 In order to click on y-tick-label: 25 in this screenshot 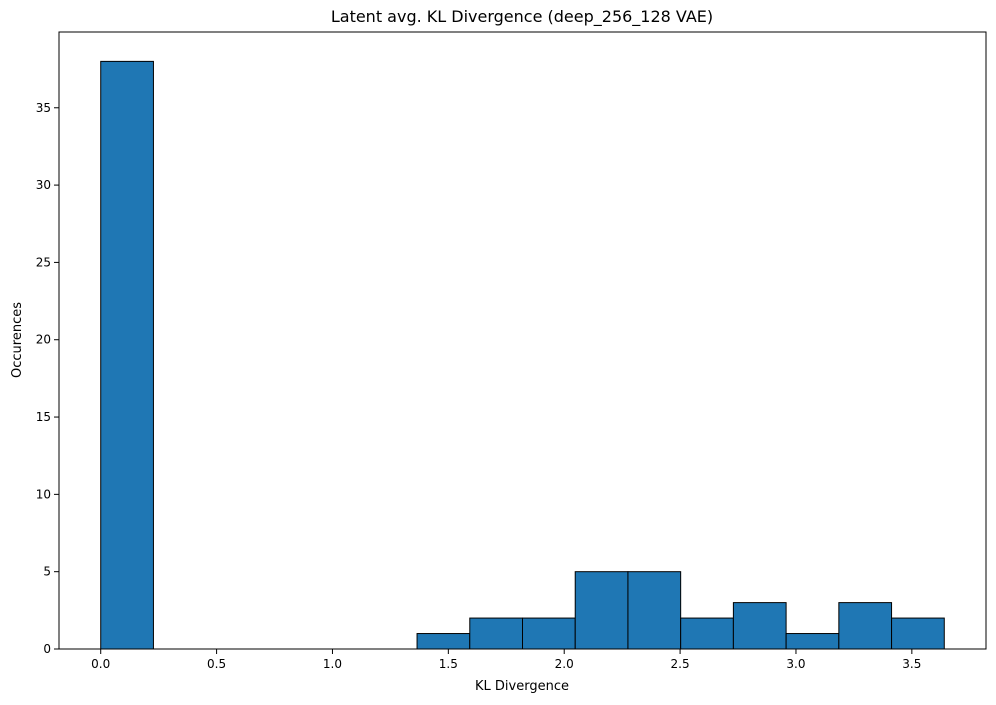, I will do `click(43, 262)`.